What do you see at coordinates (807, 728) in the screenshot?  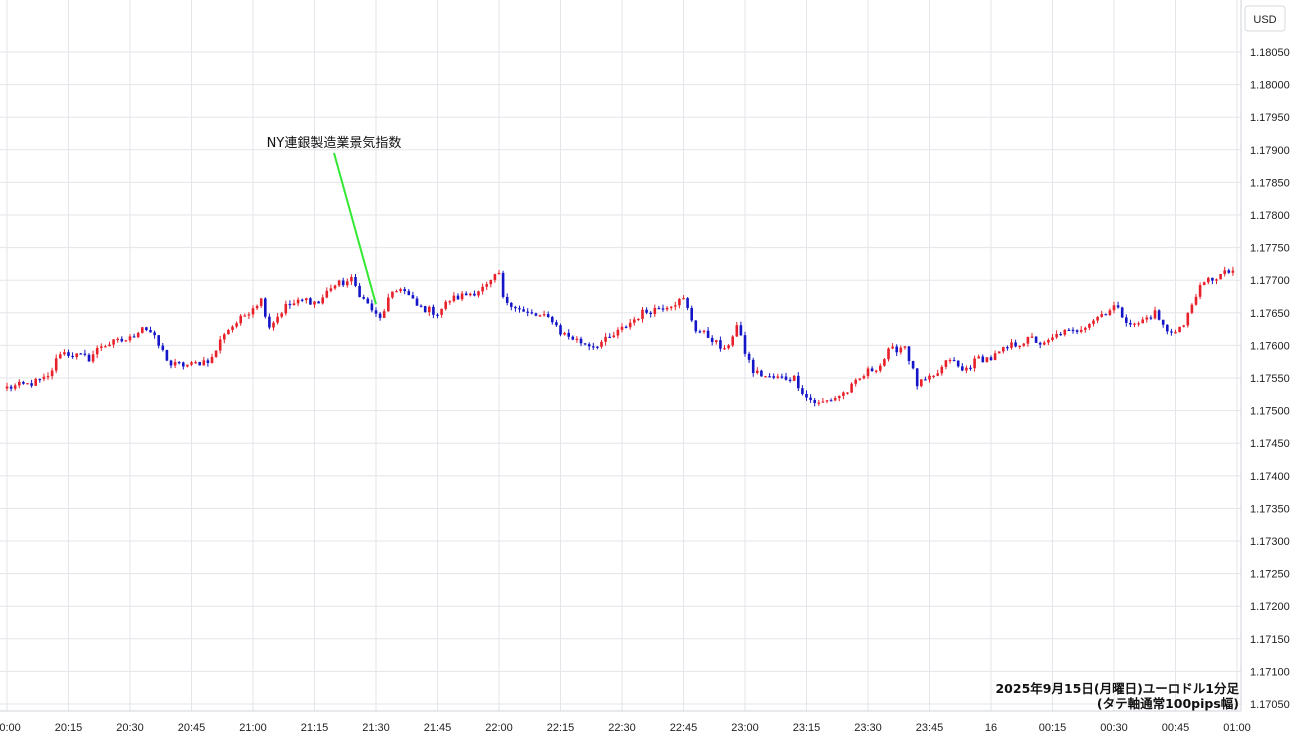 I see `x-tick-label: 23:15` at bounding box center [807, 728].